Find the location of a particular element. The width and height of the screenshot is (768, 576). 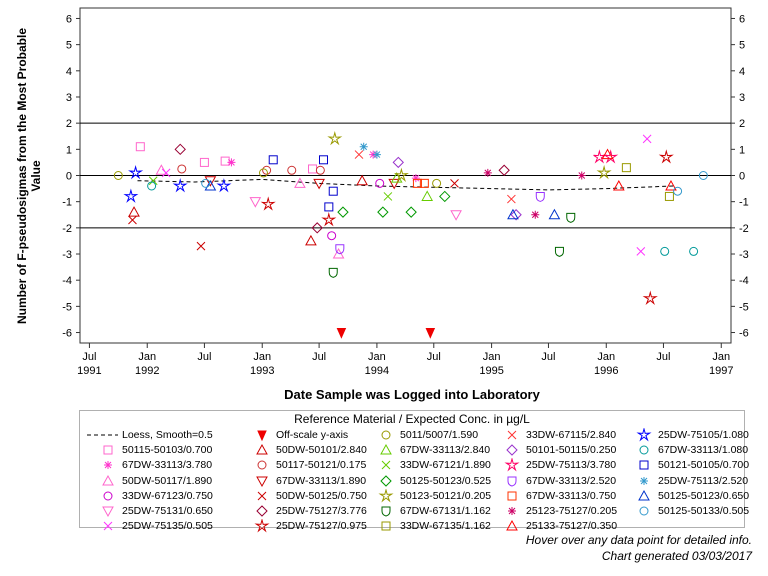

legend-label: 67DW-33113/2.520 is located at coordinates (571, 480).